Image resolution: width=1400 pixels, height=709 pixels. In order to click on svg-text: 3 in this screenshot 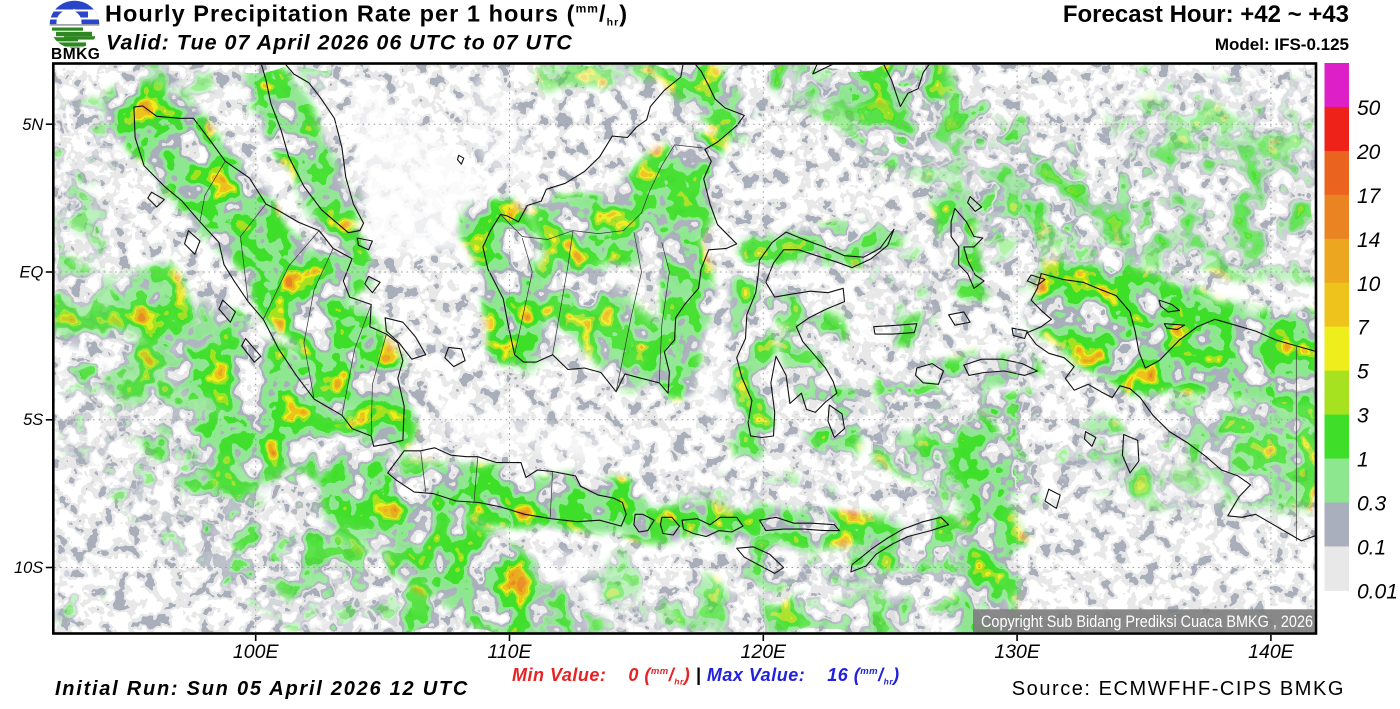, I will do `click(1363, 416)`.